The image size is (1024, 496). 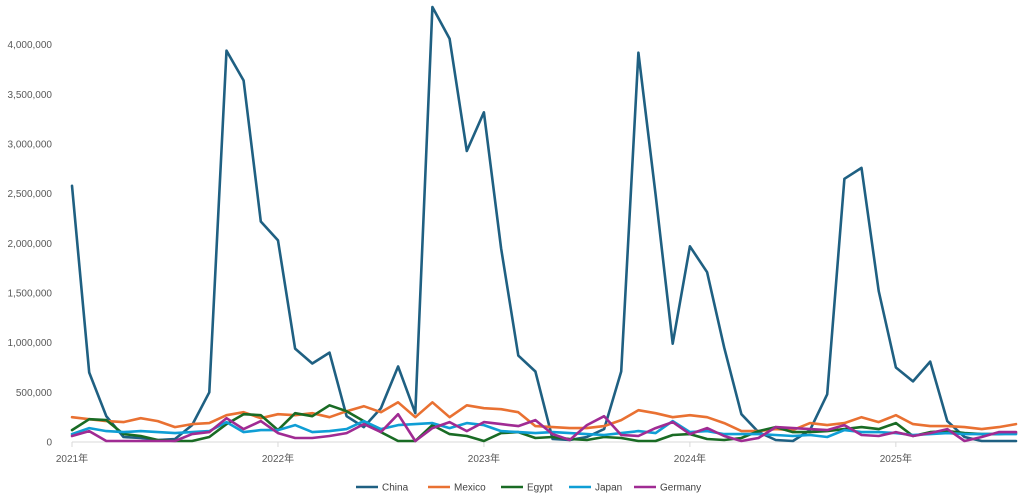 What do you see at coordinates (470, 488) in the screenshot?
I see `legend-label: Mexico` at bounding box center [470, 488].